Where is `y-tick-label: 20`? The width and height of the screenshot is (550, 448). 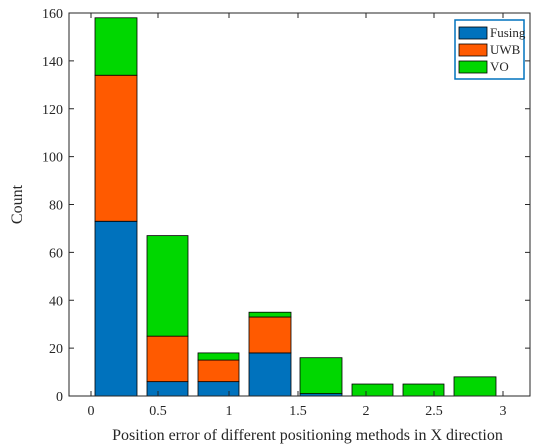 y-tick-label: 20 is located at coordinates (56, 349).